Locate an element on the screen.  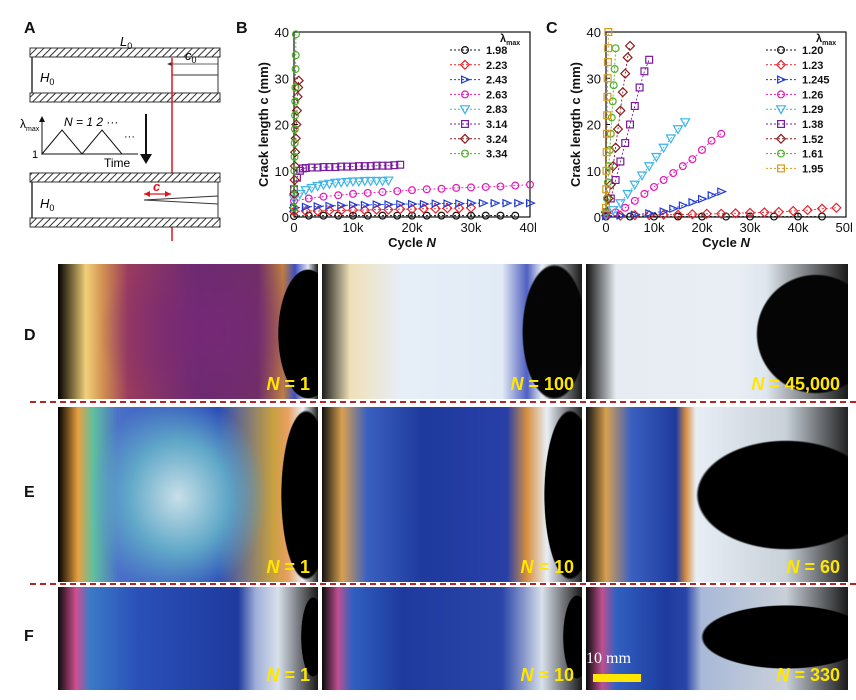
chart-b-ytick-label: 10 is located at coordinates (282, 171).